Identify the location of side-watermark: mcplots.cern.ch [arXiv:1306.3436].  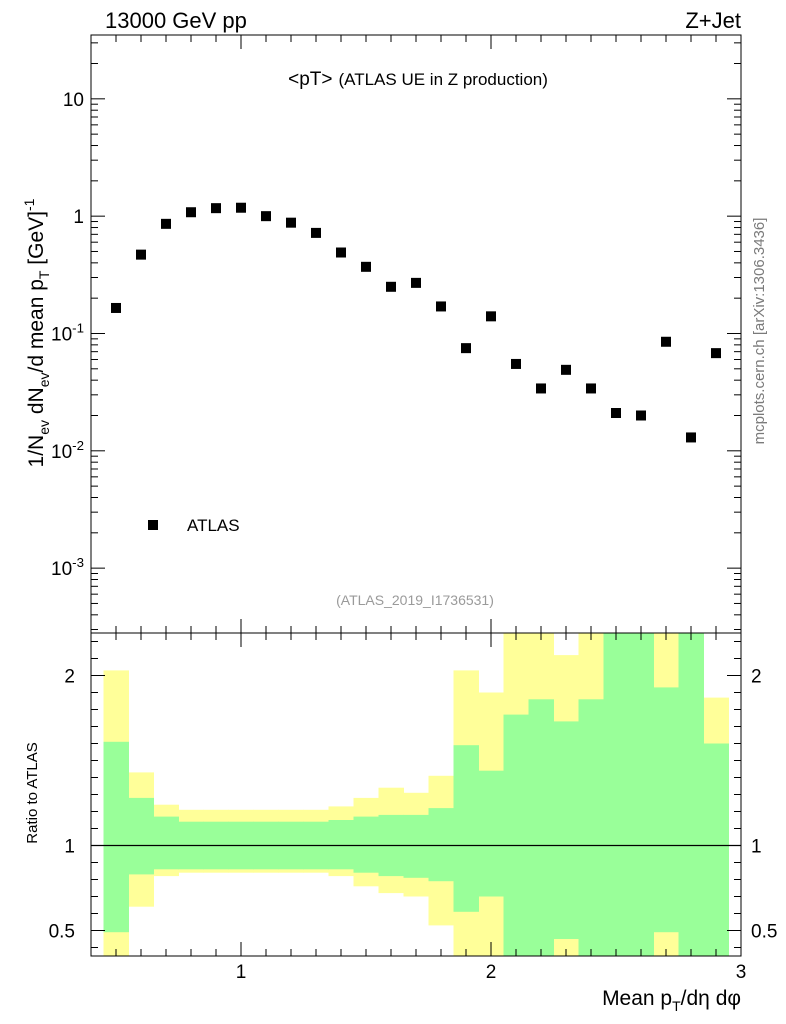
(759, 331).